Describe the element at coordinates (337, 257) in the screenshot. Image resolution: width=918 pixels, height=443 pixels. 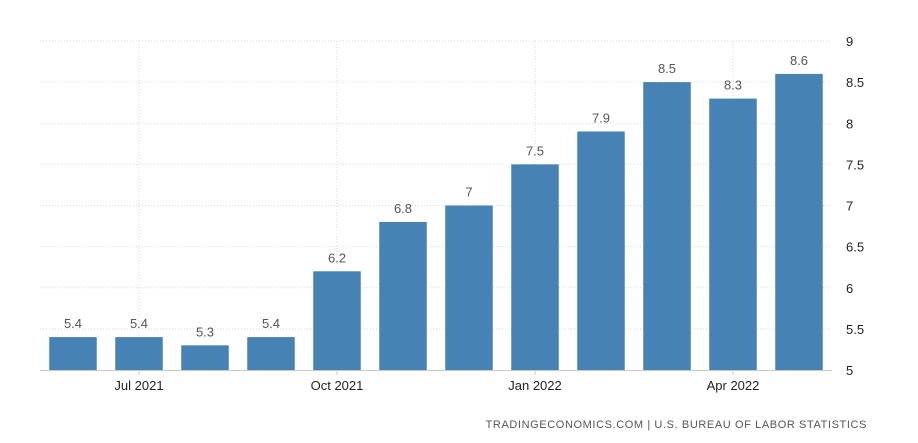
I see `bar-value-label: 6.2` at that location.